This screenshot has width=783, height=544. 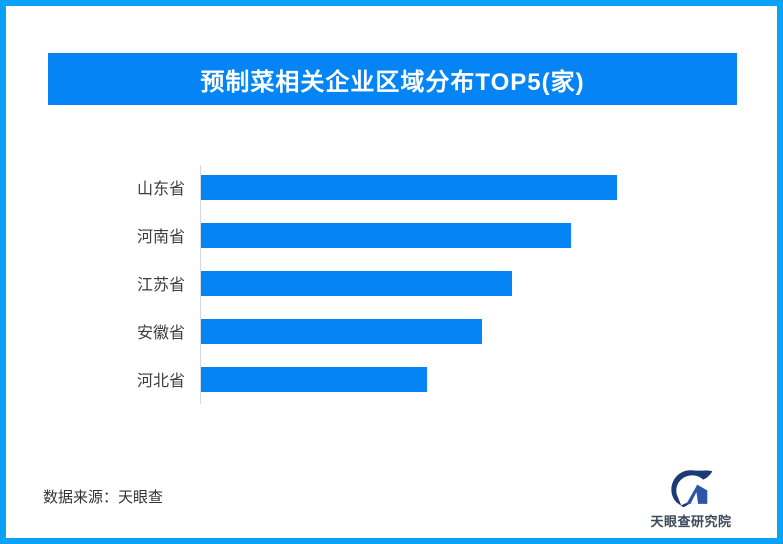 I want to click on chart-row: 江苏省, so click(x=391, y=283).